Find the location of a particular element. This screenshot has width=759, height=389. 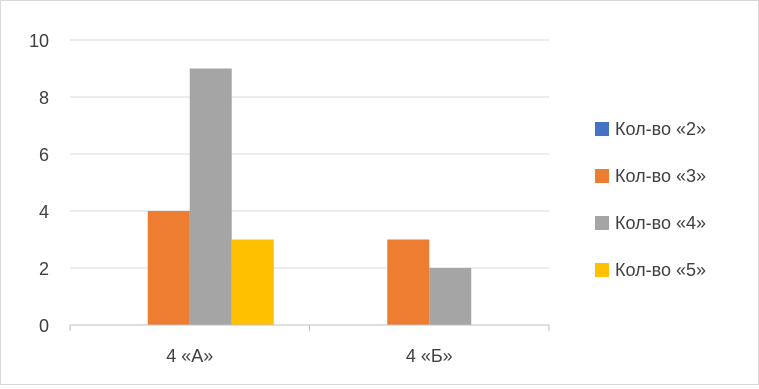

x-axis-ticks: 4 «А» 4 «Б» is located at coordinates (309, 345).